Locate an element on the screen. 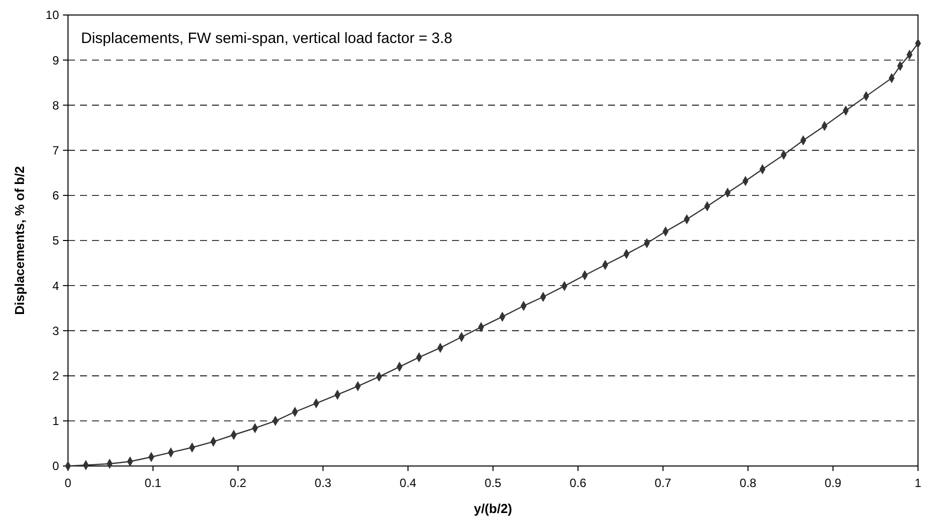 This screenshot has height=530, width=929. x-tick-label: 1 is located at coordinates (918, 483).